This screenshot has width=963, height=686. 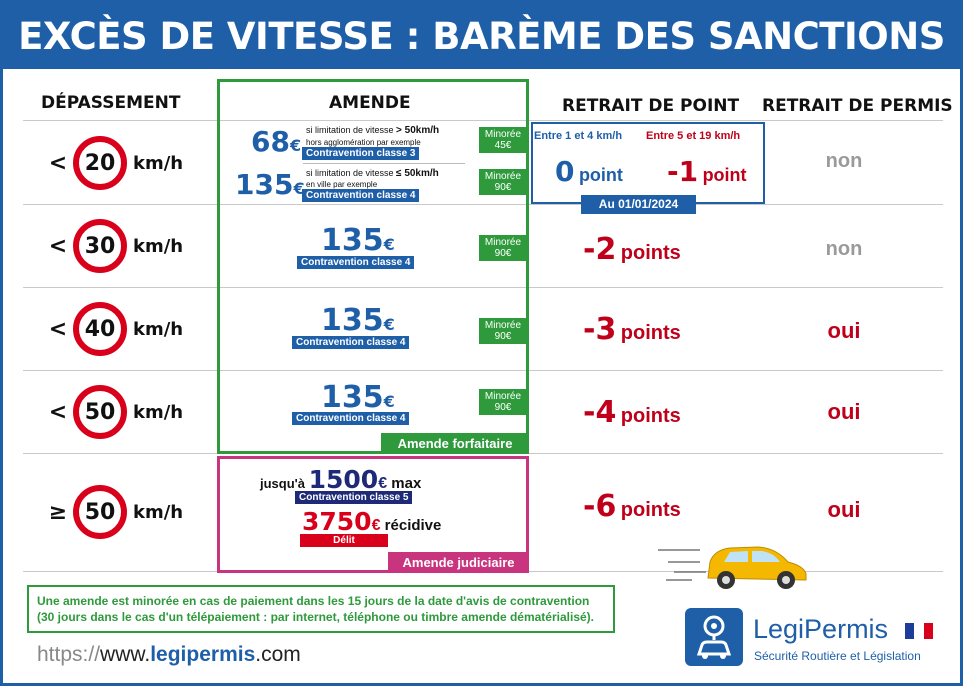 What do you see at coordinates (270, 184) in the screenshot?
I see `fine-amount-135: 135€` at bounding box center [270, 184].